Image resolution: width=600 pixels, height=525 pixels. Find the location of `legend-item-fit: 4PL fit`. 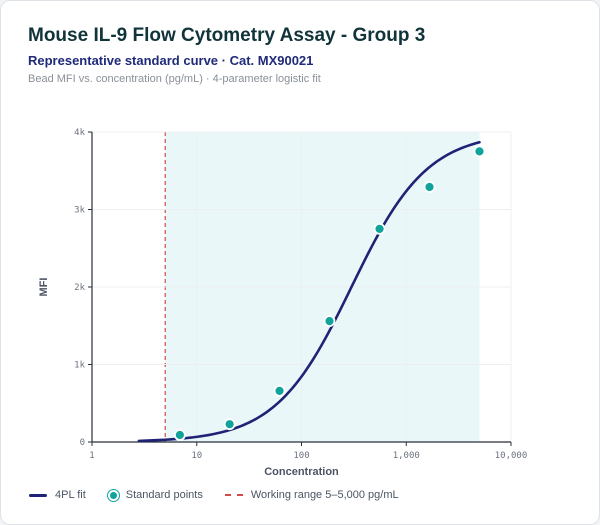

legend-item-fit: 4PL fit is located at coordinates (57, 495).